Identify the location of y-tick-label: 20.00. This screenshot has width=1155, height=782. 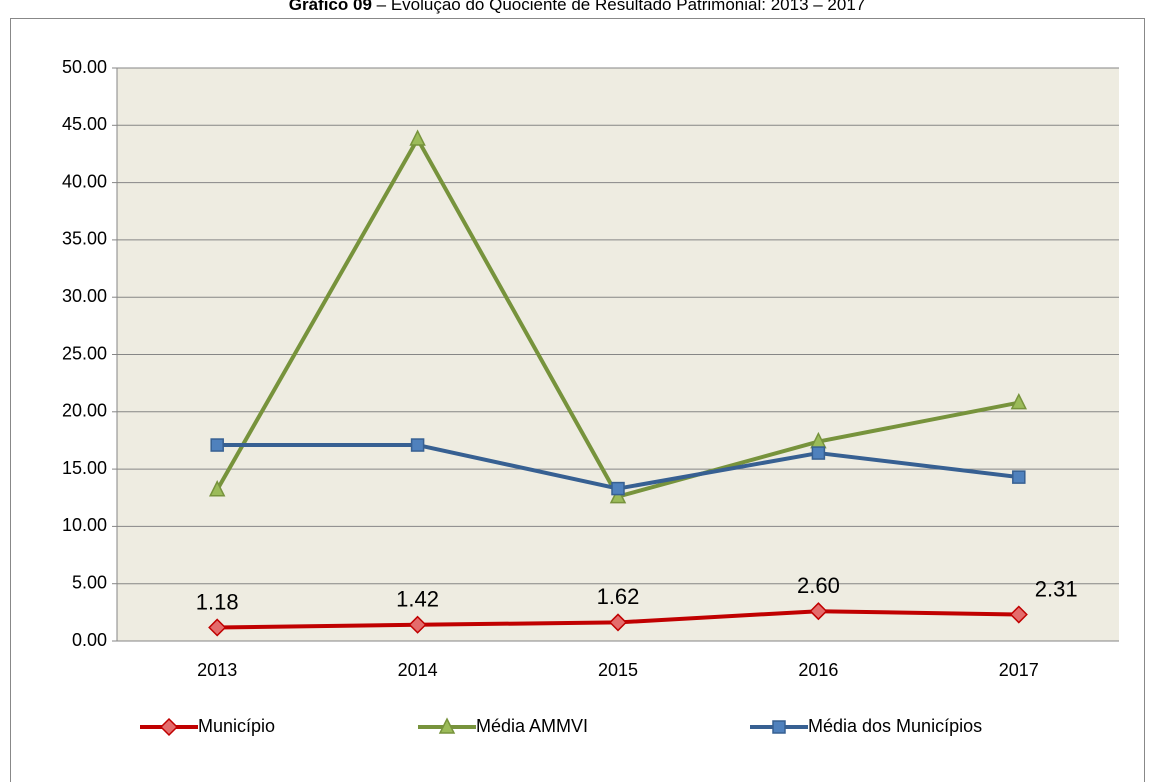
(84, 411).